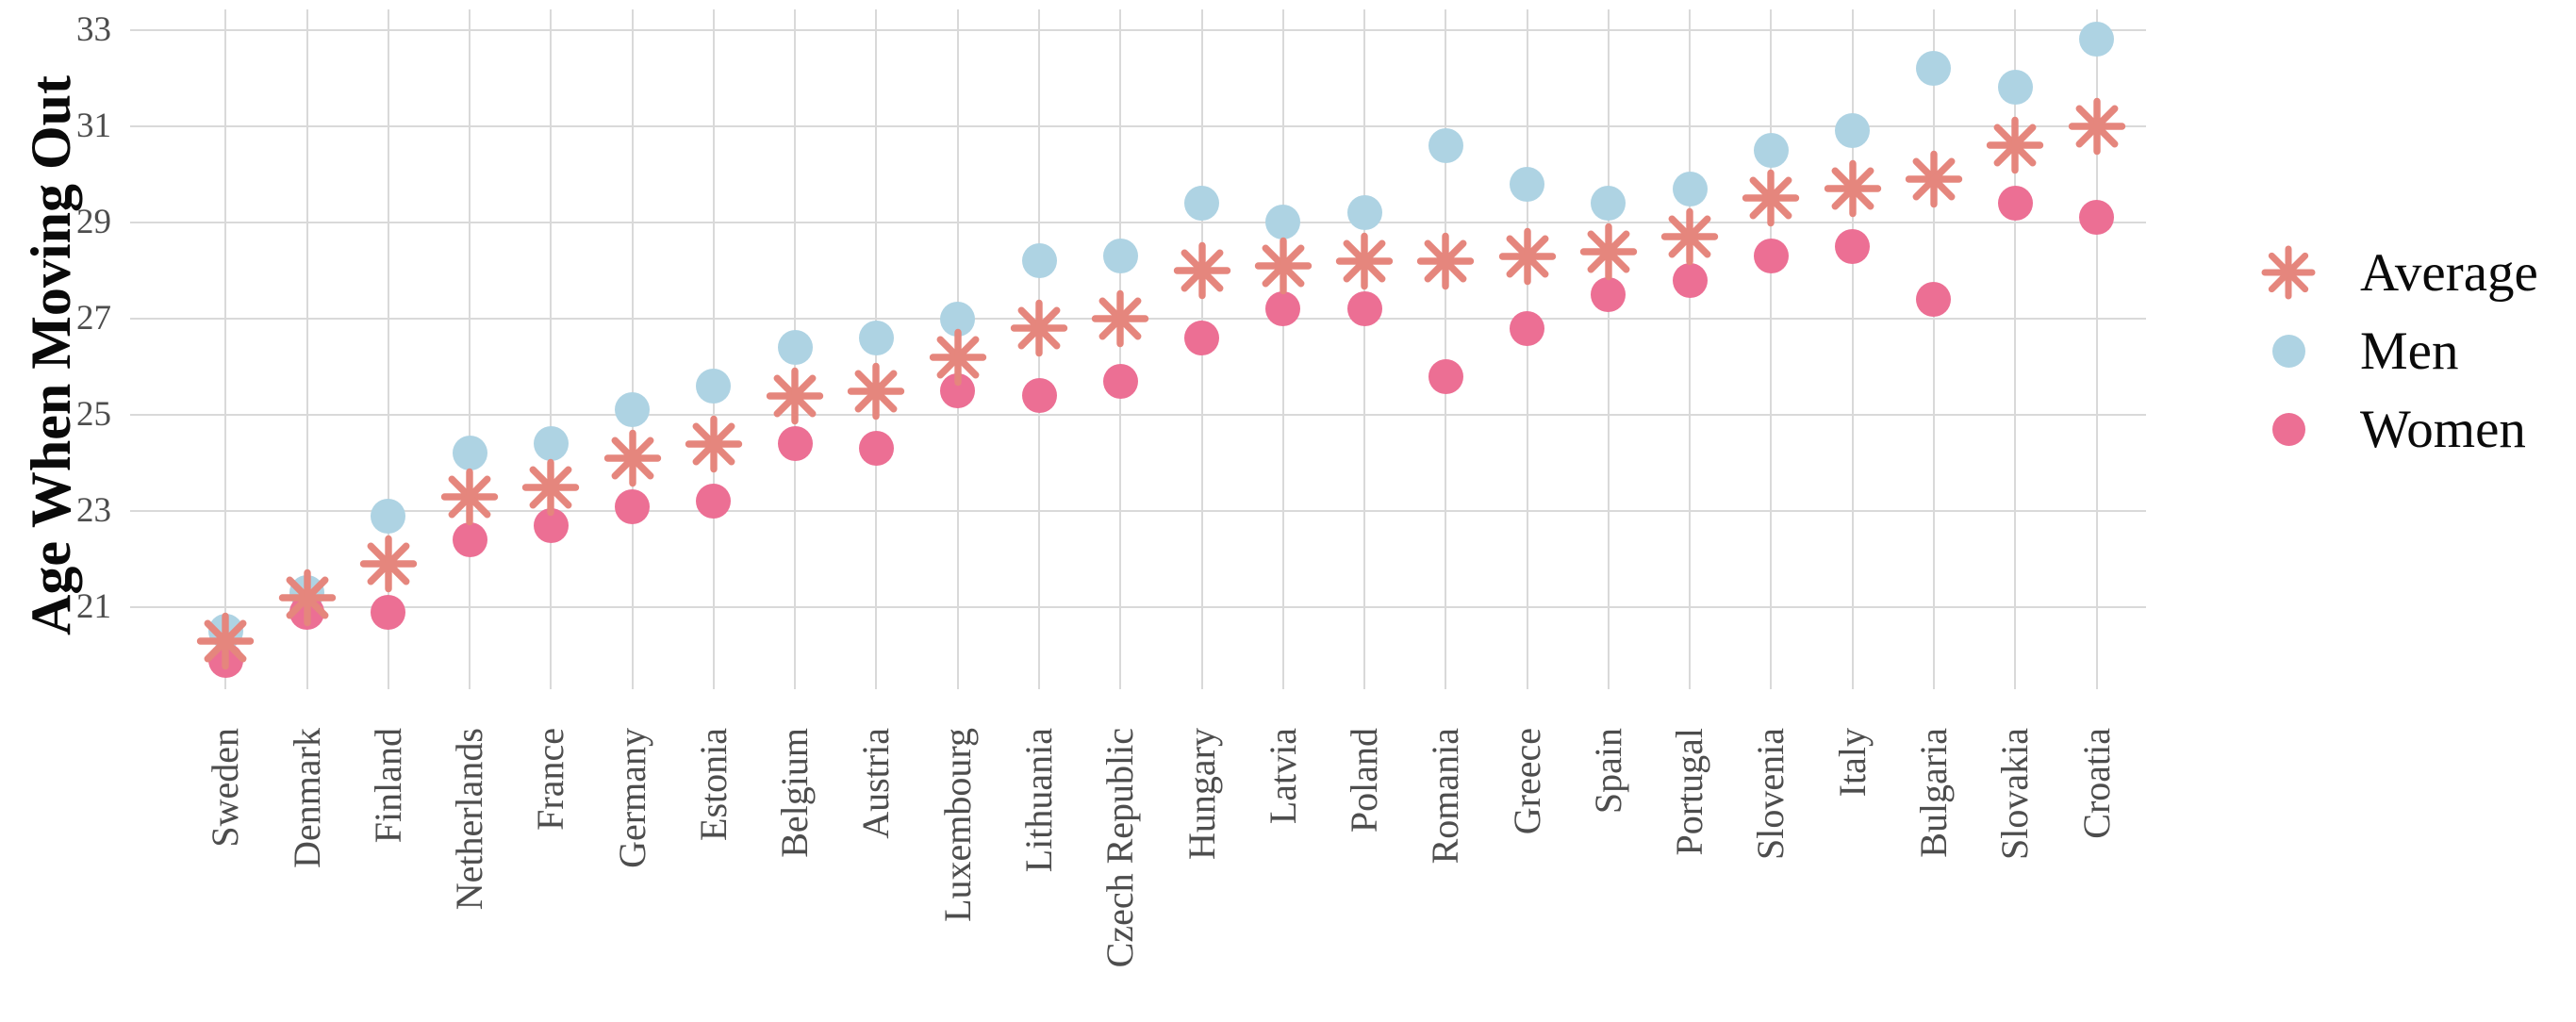 The width and height of the screenshot is (2576, 1022). Describe the element at coordinates (795, 793) in the screenshot. I see `x-axis-label: Belgium` at that location.